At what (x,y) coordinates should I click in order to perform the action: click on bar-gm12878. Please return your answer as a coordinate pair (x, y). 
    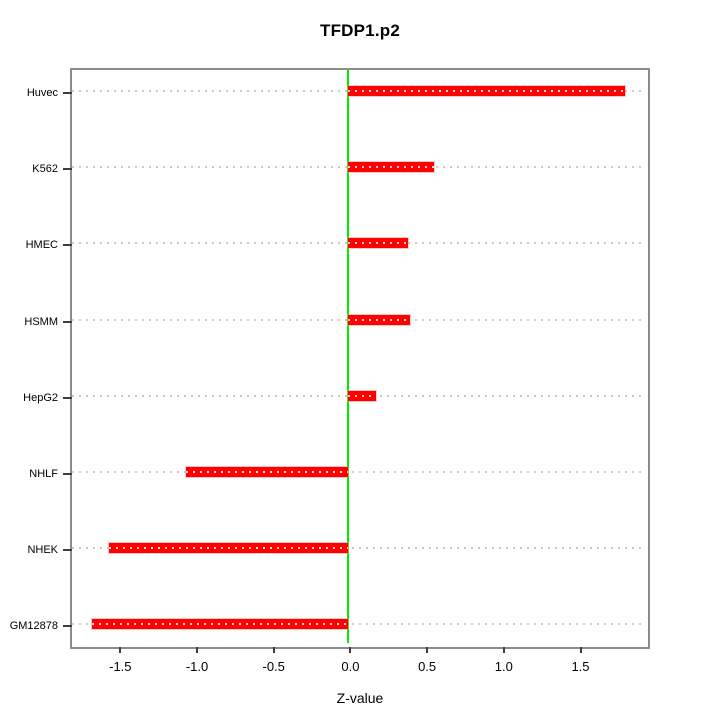
    Looking at the image, I should click on (220, 624).